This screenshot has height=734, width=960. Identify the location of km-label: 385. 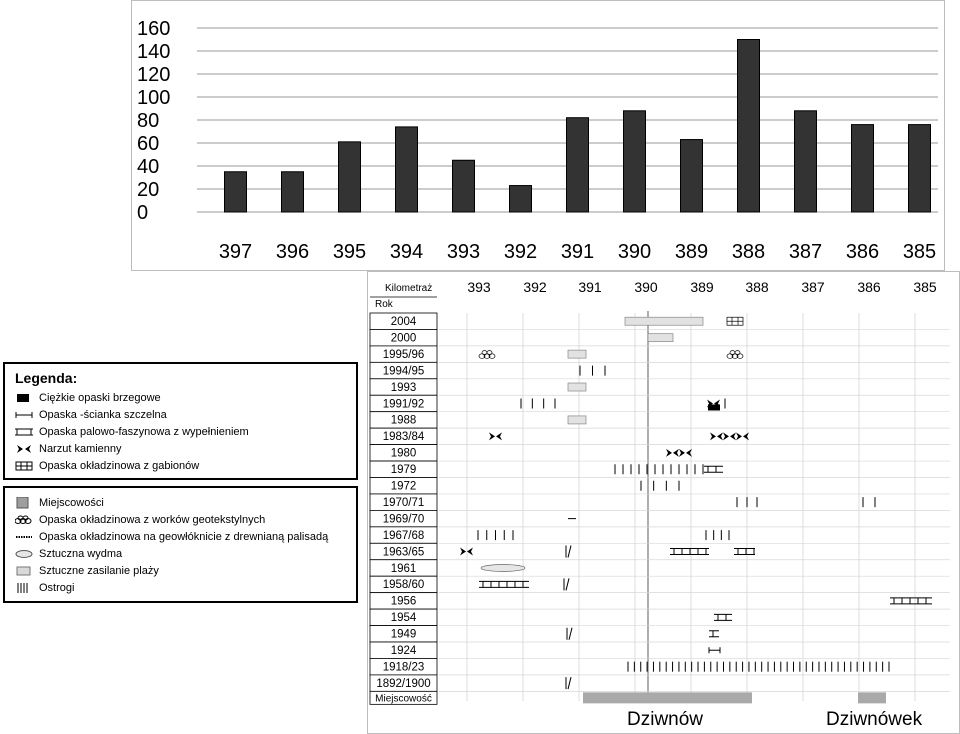
(925, 287).